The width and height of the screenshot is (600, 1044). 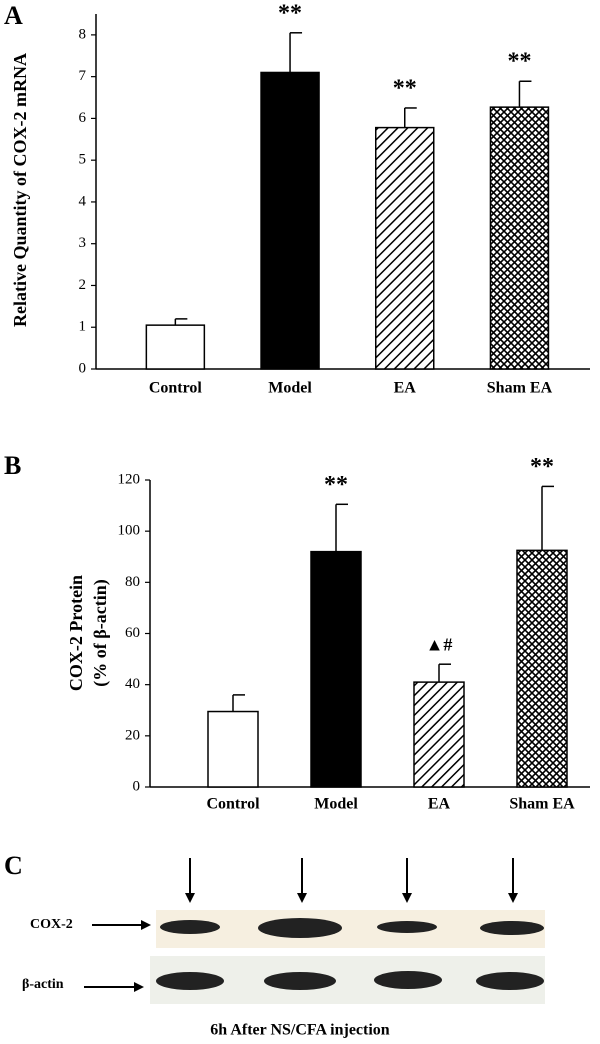 I want to click on y-tick-label: 8, so click(x=83, y=34).